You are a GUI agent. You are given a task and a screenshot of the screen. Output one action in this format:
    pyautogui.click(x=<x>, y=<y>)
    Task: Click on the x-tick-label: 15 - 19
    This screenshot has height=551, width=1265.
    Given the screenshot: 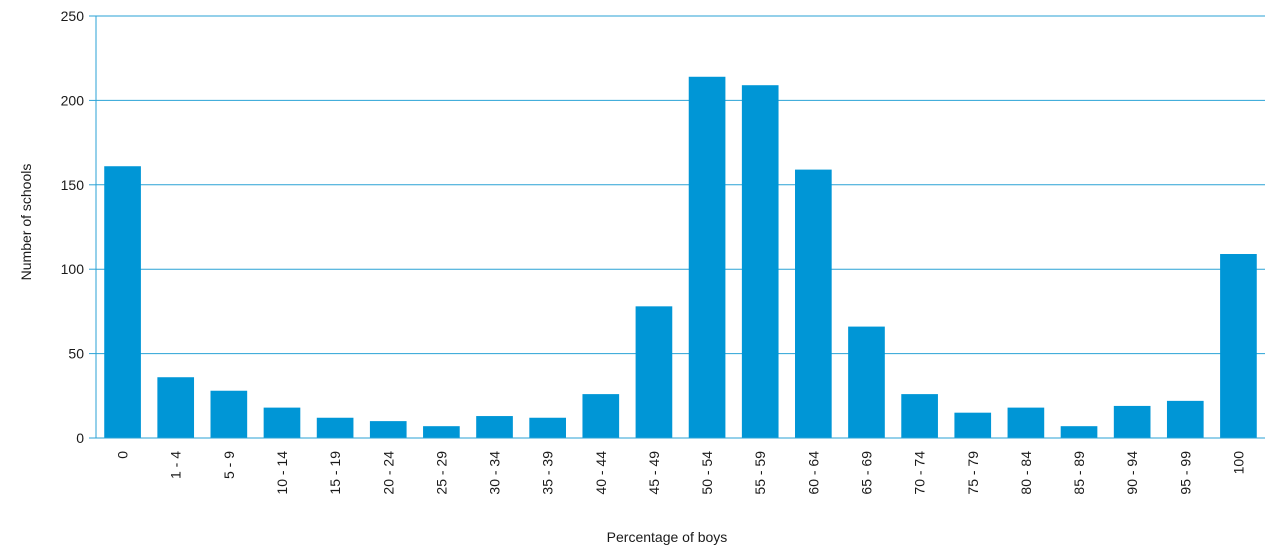 What is the action you would take?
    pyautogui.click(x=335, y=473)
    